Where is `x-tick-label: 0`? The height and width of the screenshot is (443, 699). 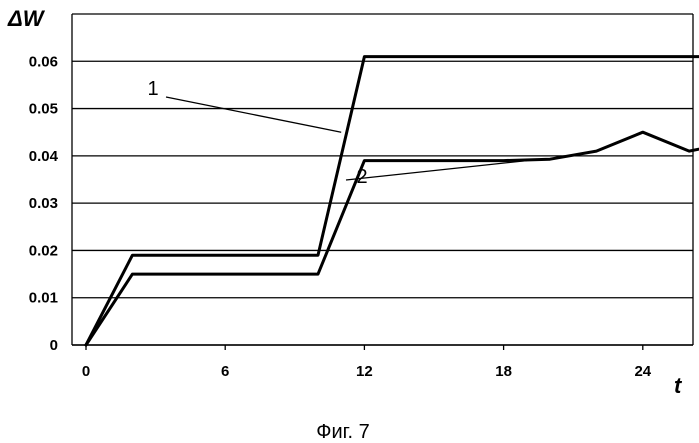 x-tick-label: 0 is located at coordinates (86, 371).